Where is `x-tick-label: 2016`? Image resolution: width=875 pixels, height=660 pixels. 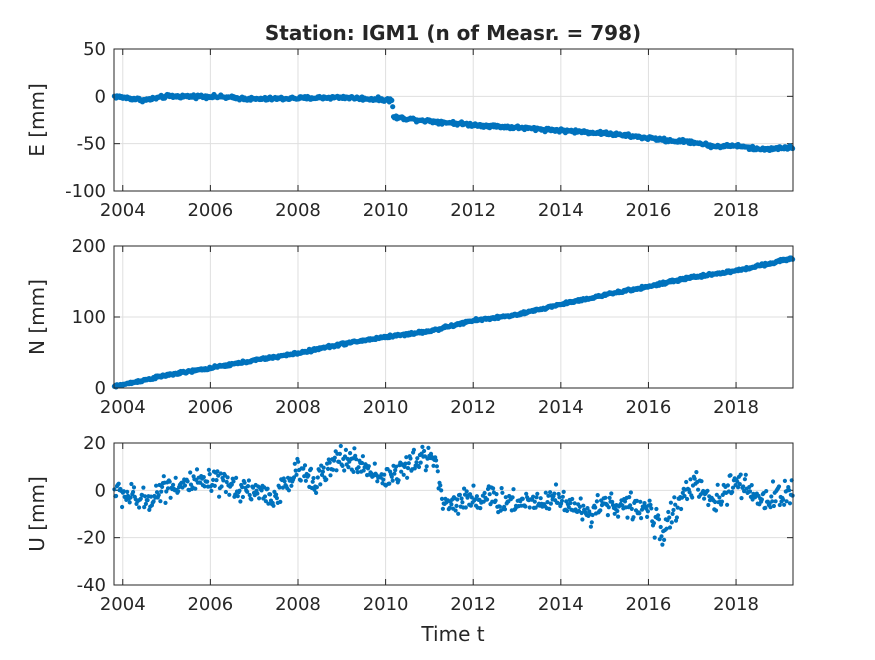 x-tick-label: 2016 is located at coordinates (649, 407).